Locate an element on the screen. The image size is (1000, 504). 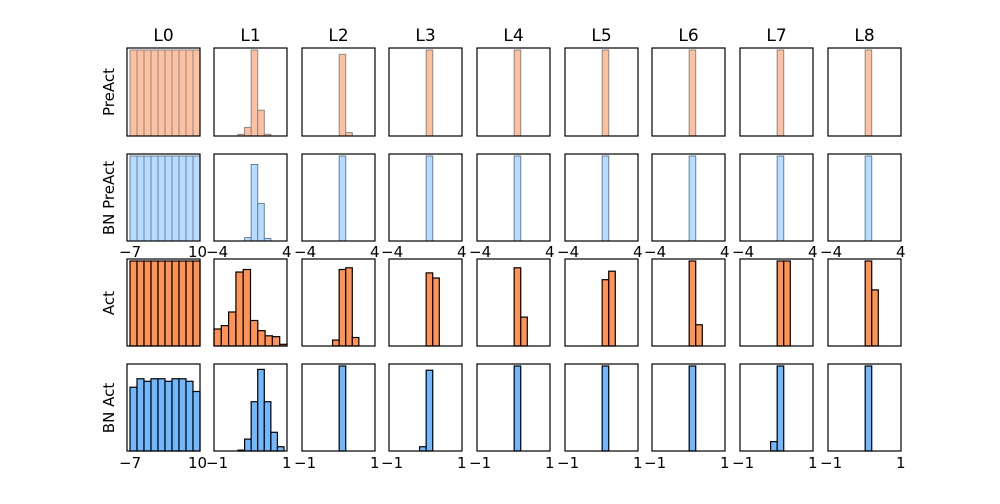
subplot-act-l0 is located at coordinates (163, 302).